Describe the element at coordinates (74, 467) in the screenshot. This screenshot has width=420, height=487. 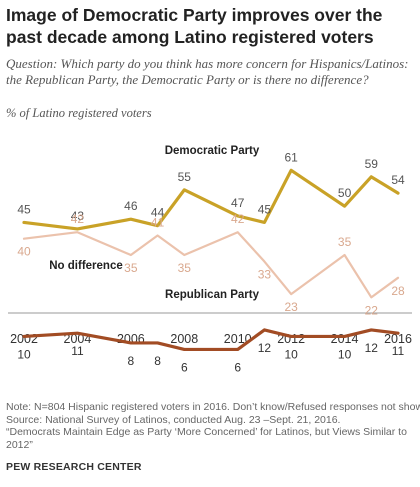
I see `source-org: PEW RESEARCH CENTER` at that location.